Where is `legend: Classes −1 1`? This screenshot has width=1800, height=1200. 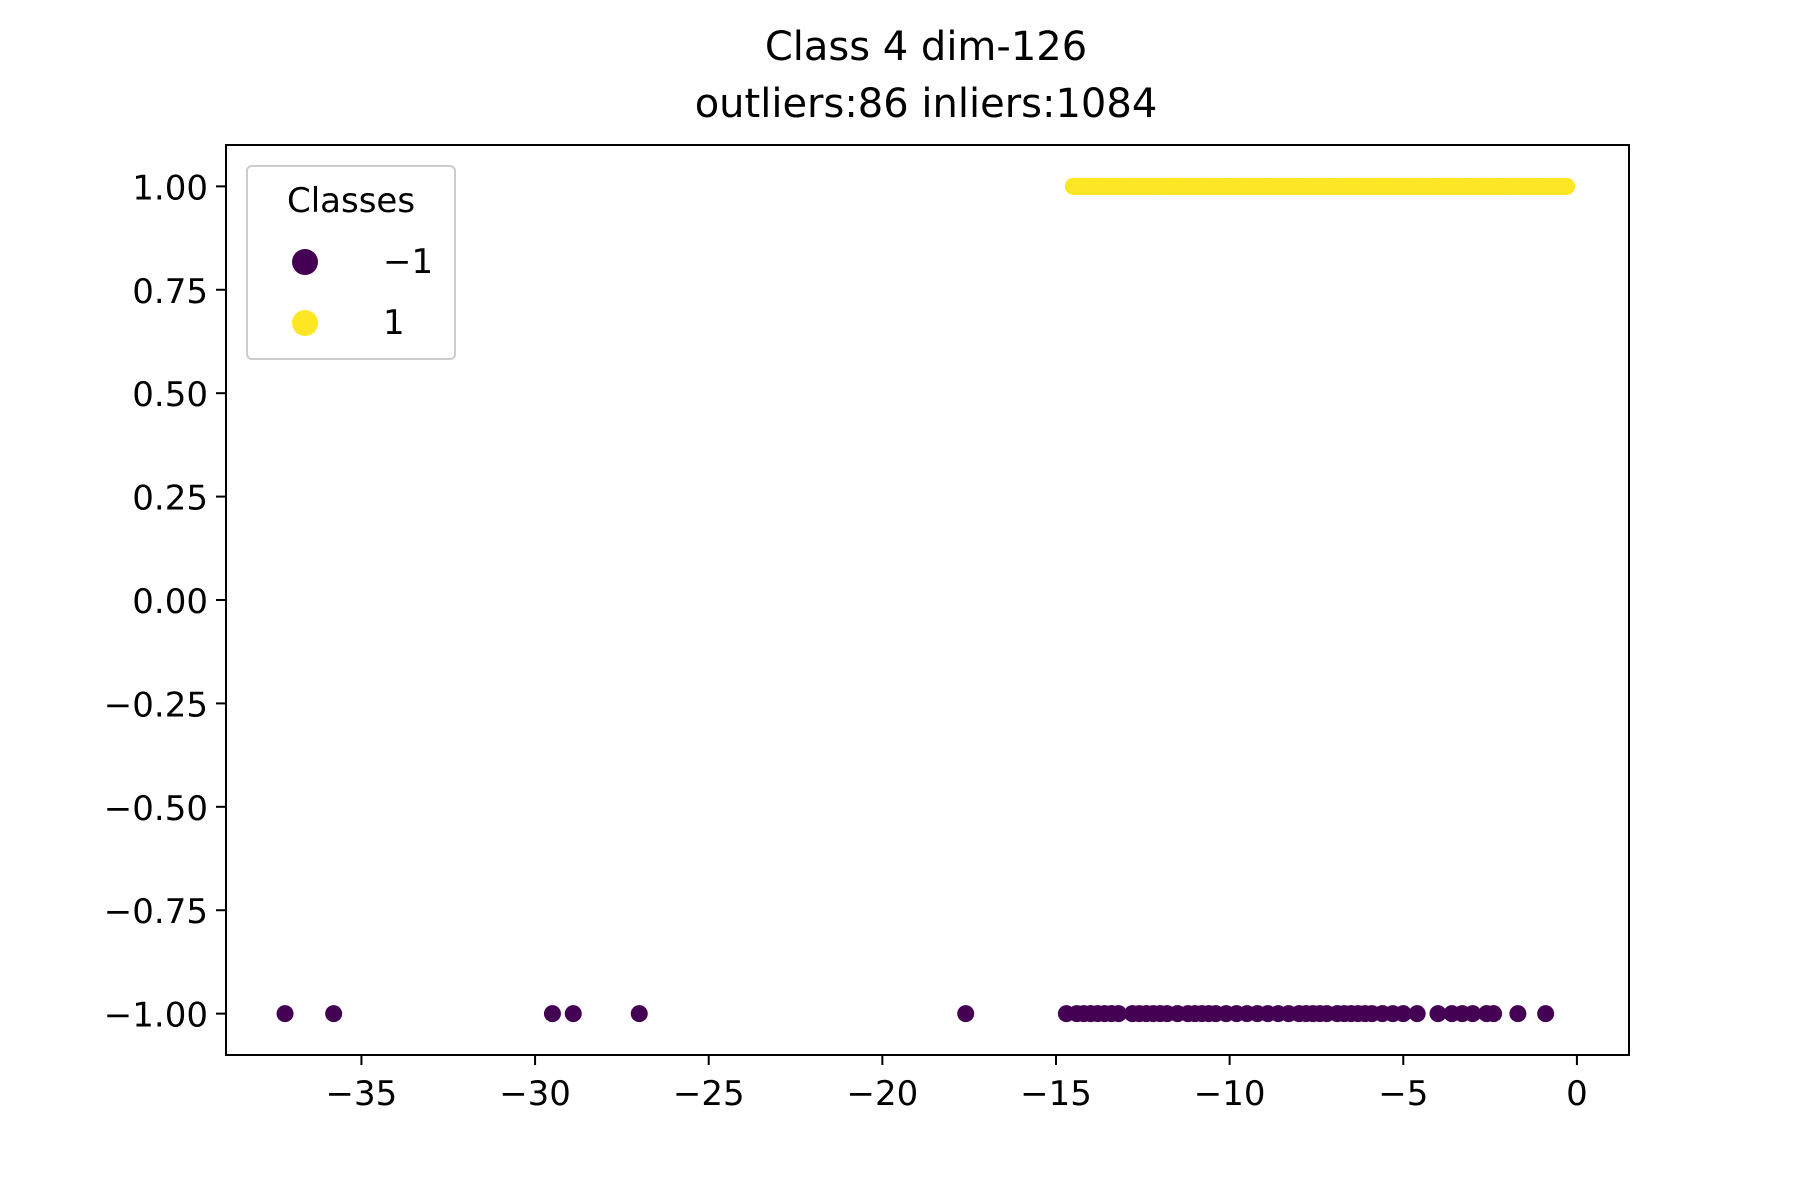 legend: Classes −1 1 is located at coordinates (351, 262).